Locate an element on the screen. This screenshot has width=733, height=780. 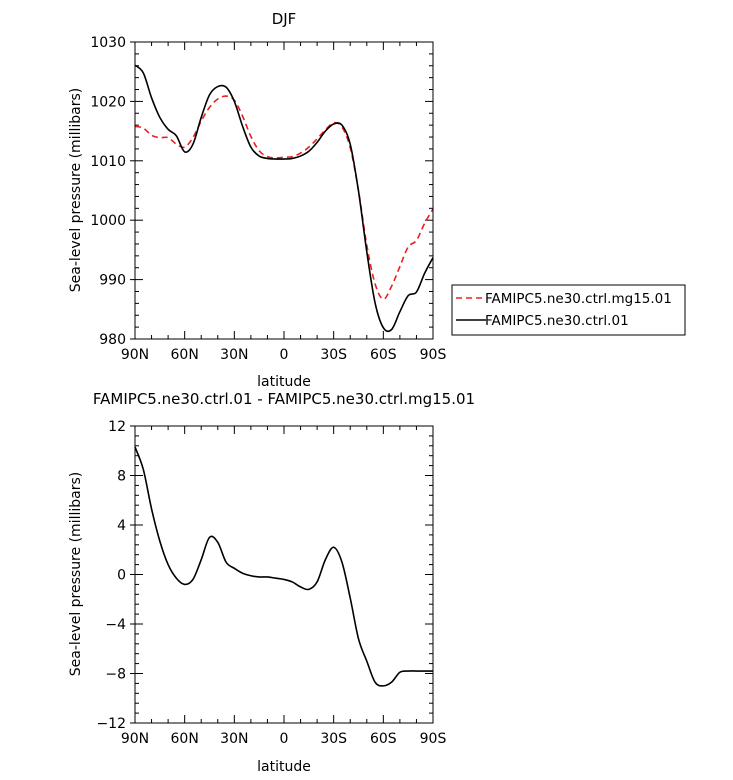
top-y-tick-label: 980 is located at coordinates (112, 340).